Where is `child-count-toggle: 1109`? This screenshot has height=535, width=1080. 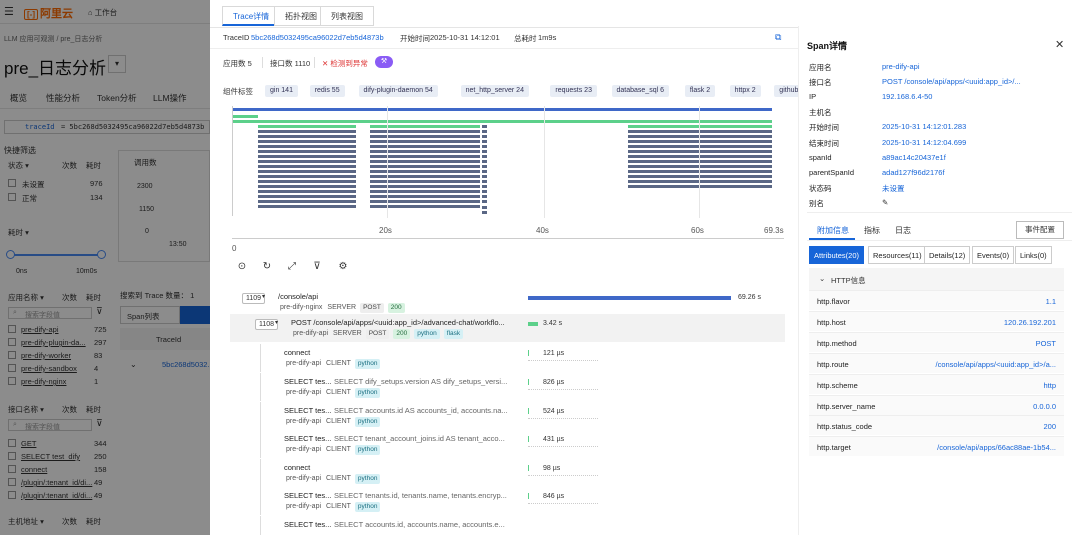 child-count-toggle: 1109 is located at coordinates (254, 298).